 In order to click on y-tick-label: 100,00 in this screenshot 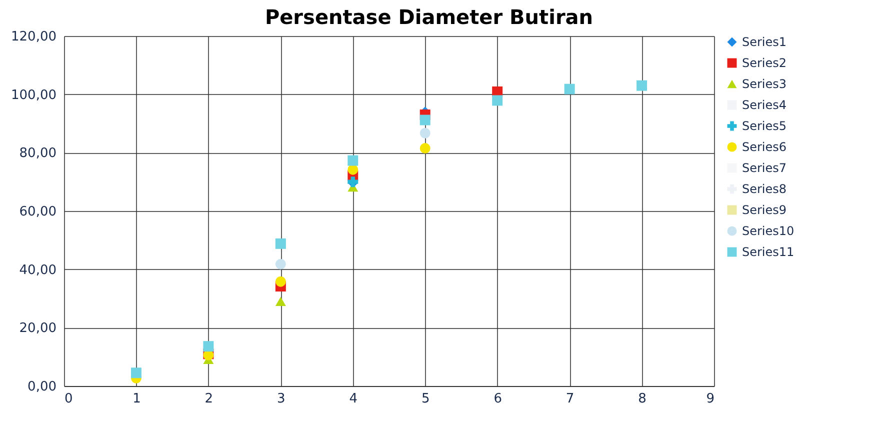, I will do `click(33, 95)`.